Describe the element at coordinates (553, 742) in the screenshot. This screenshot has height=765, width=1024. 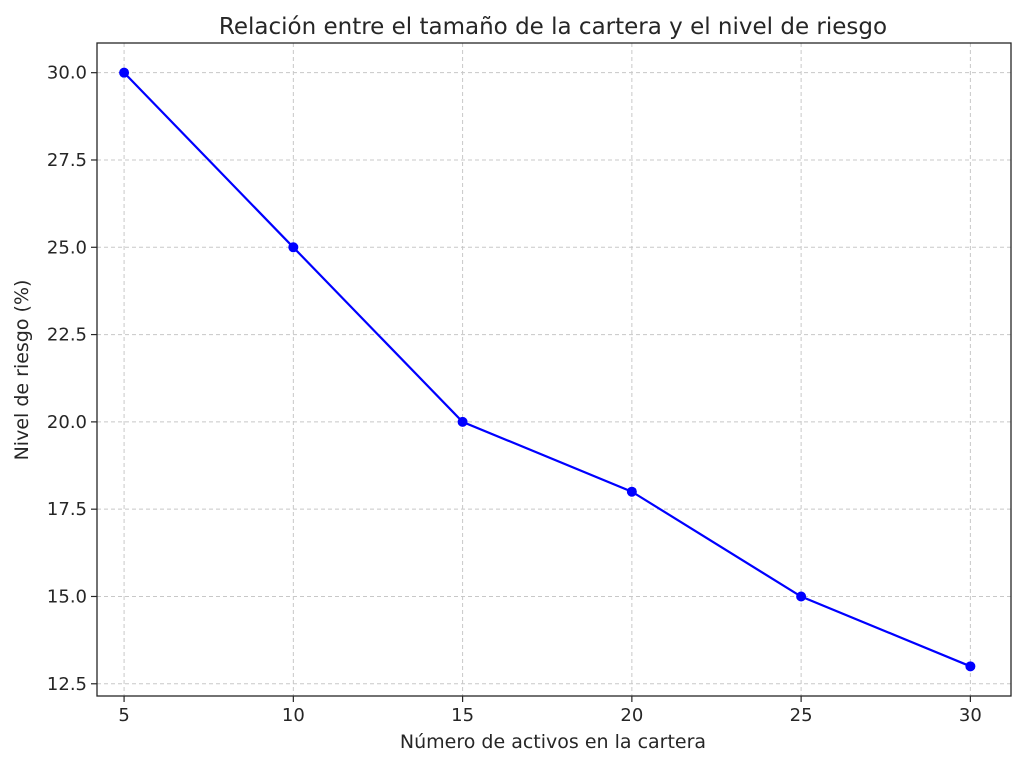
I see `x-axis-label: Número de activos en la cartera` at that location.